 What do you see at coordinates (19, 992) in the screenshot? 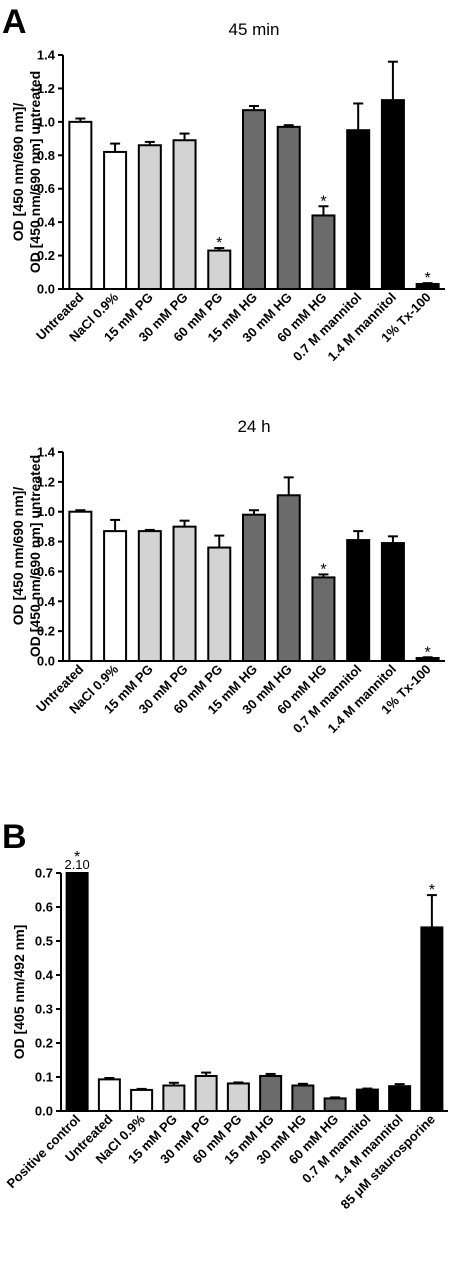
I see `y-axis-label: OD [405 nm/492 nm]` at bounding box center [19, 992].